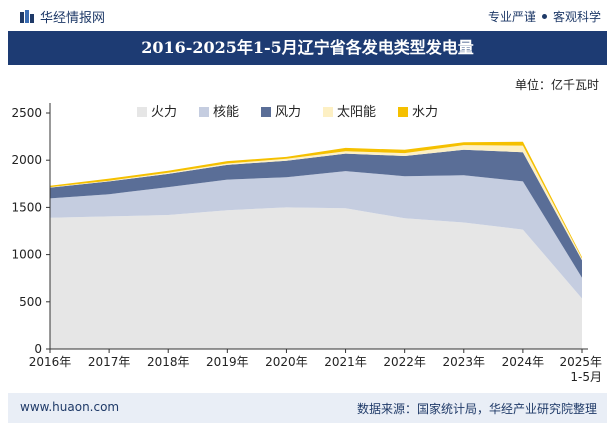  I want to click on tagline-left: 专业严谨, so click(511, 17).